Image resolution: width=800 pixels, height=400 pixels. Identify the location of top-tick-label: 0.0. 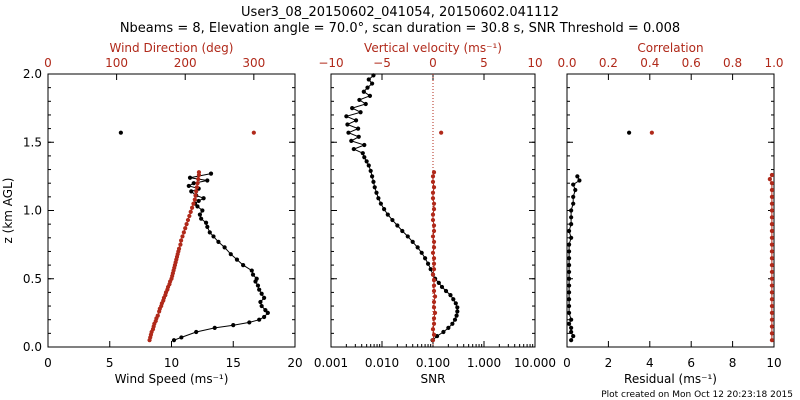
(566, 63).